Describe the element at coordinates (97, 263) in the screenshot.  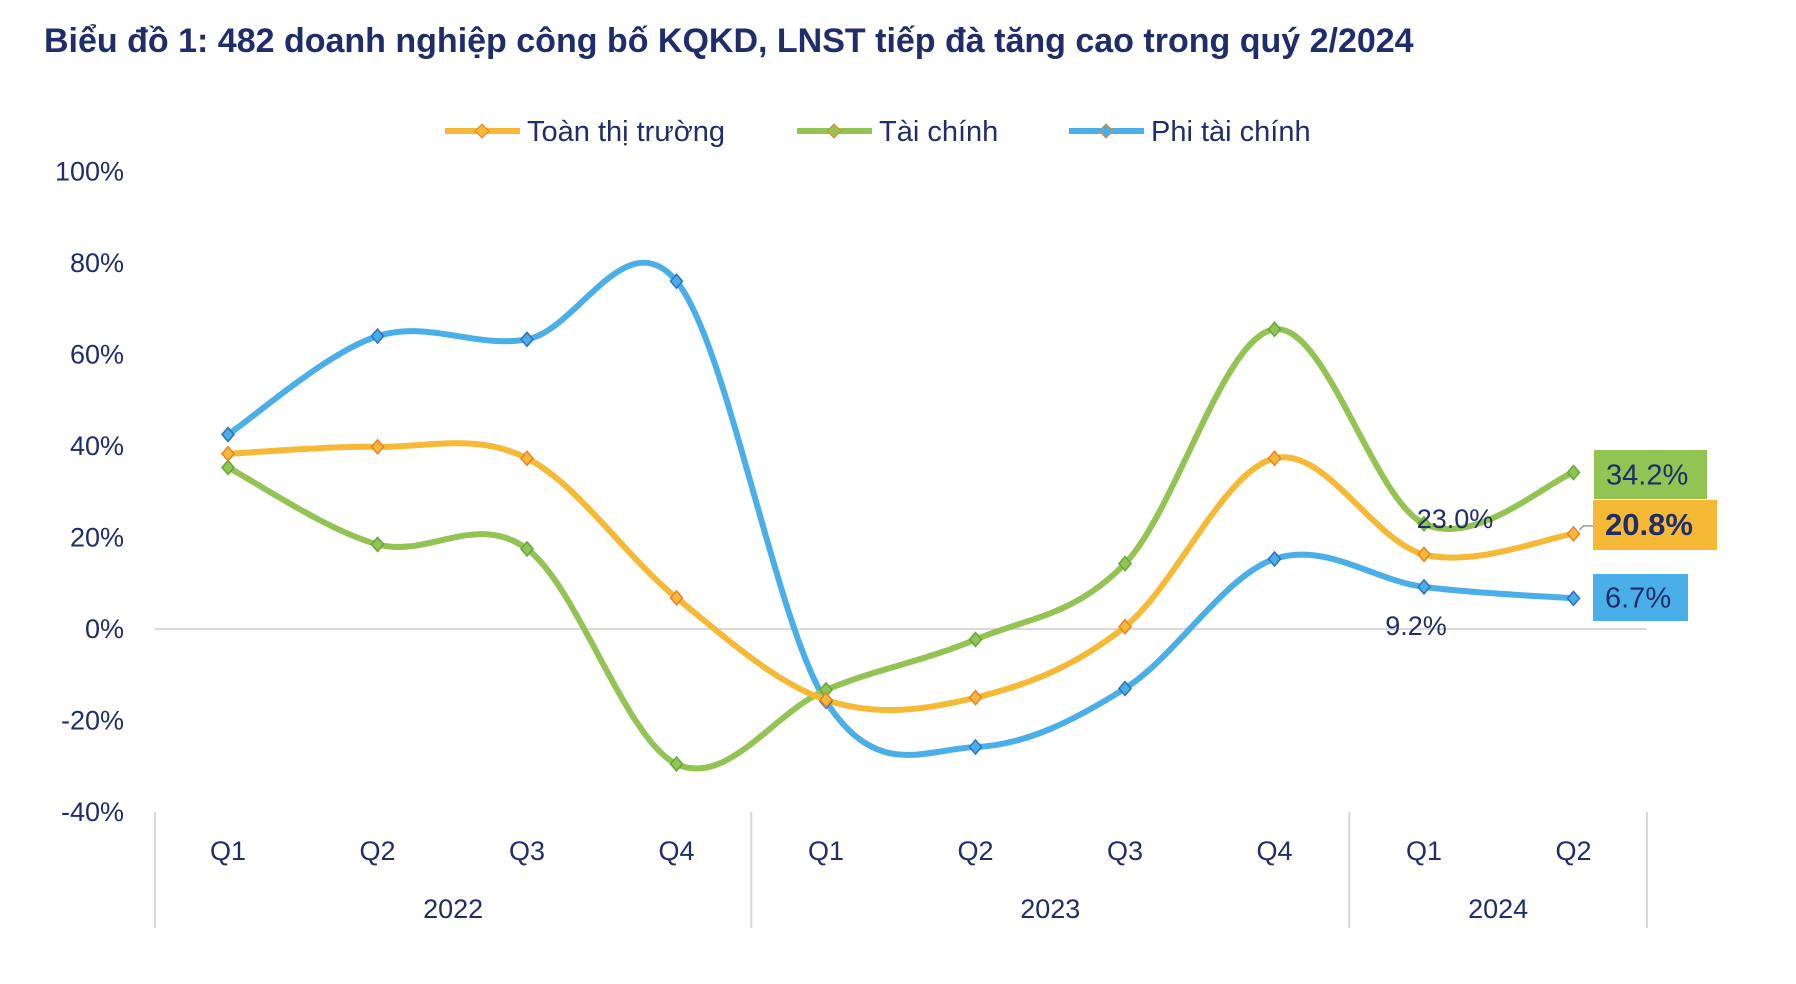
I see `y-tick-label: 80%` at that location.